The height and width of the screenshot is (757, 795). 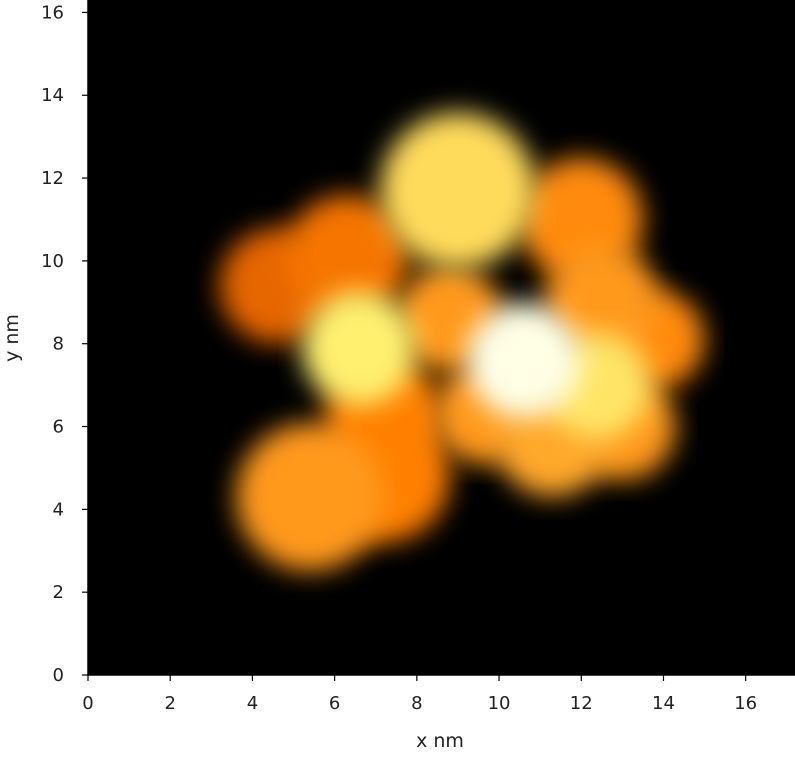 I want to click on x-axis-label: x nm, so click(x=440, y=741).